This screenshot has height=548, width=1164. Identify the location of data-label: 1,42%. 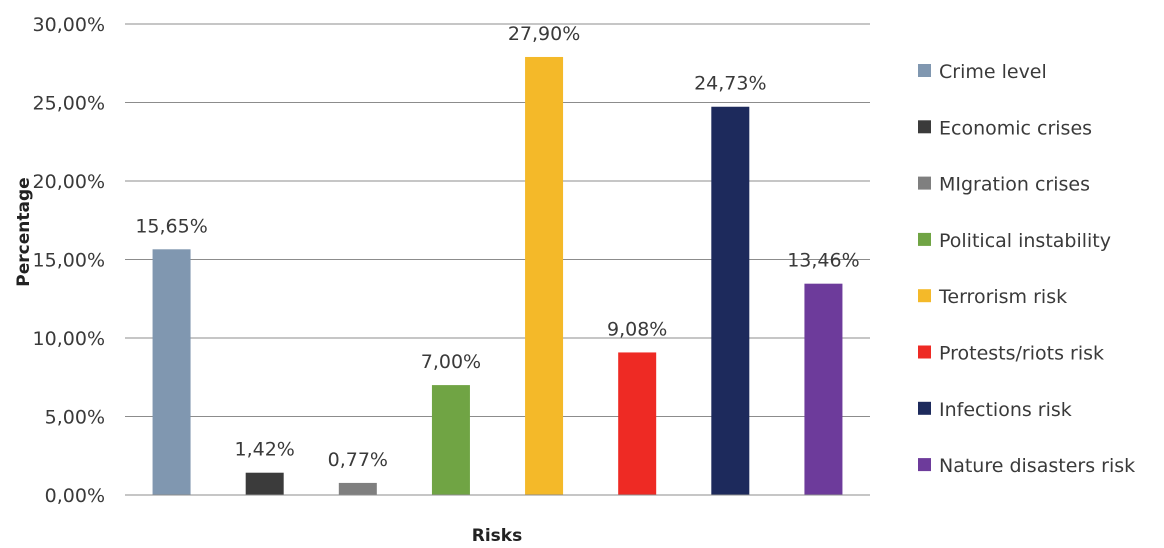
(265, 450).